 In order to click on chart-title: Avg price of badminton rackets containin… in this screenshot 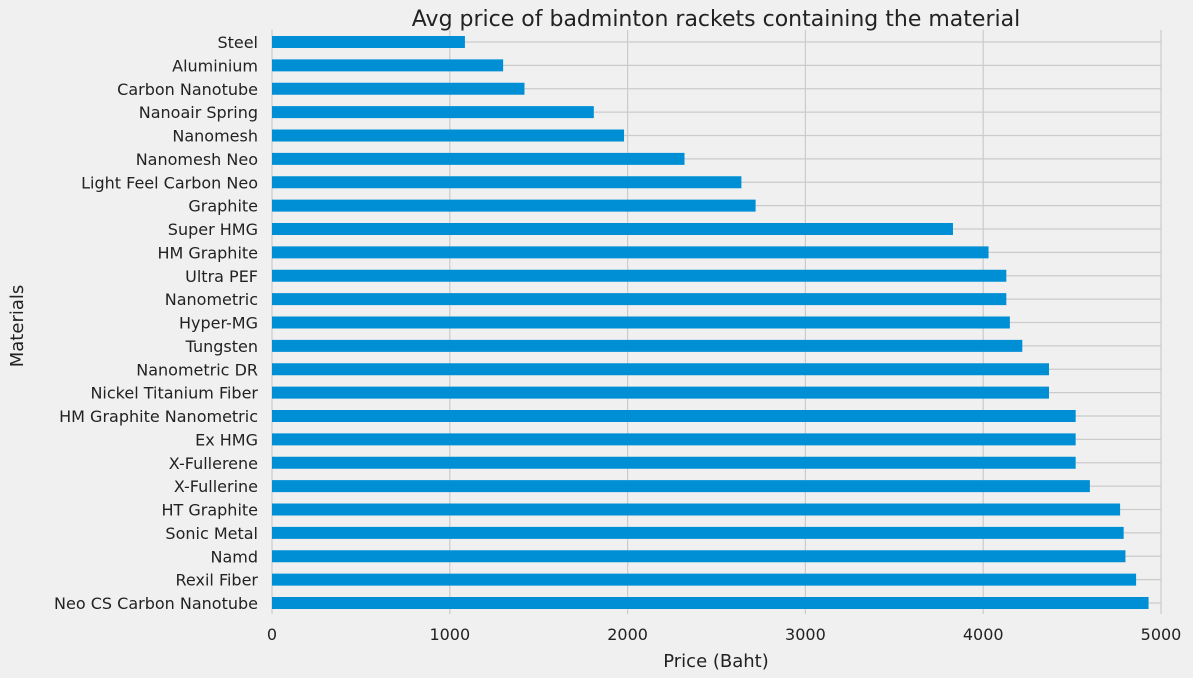, I will do `click(716, 19)`.